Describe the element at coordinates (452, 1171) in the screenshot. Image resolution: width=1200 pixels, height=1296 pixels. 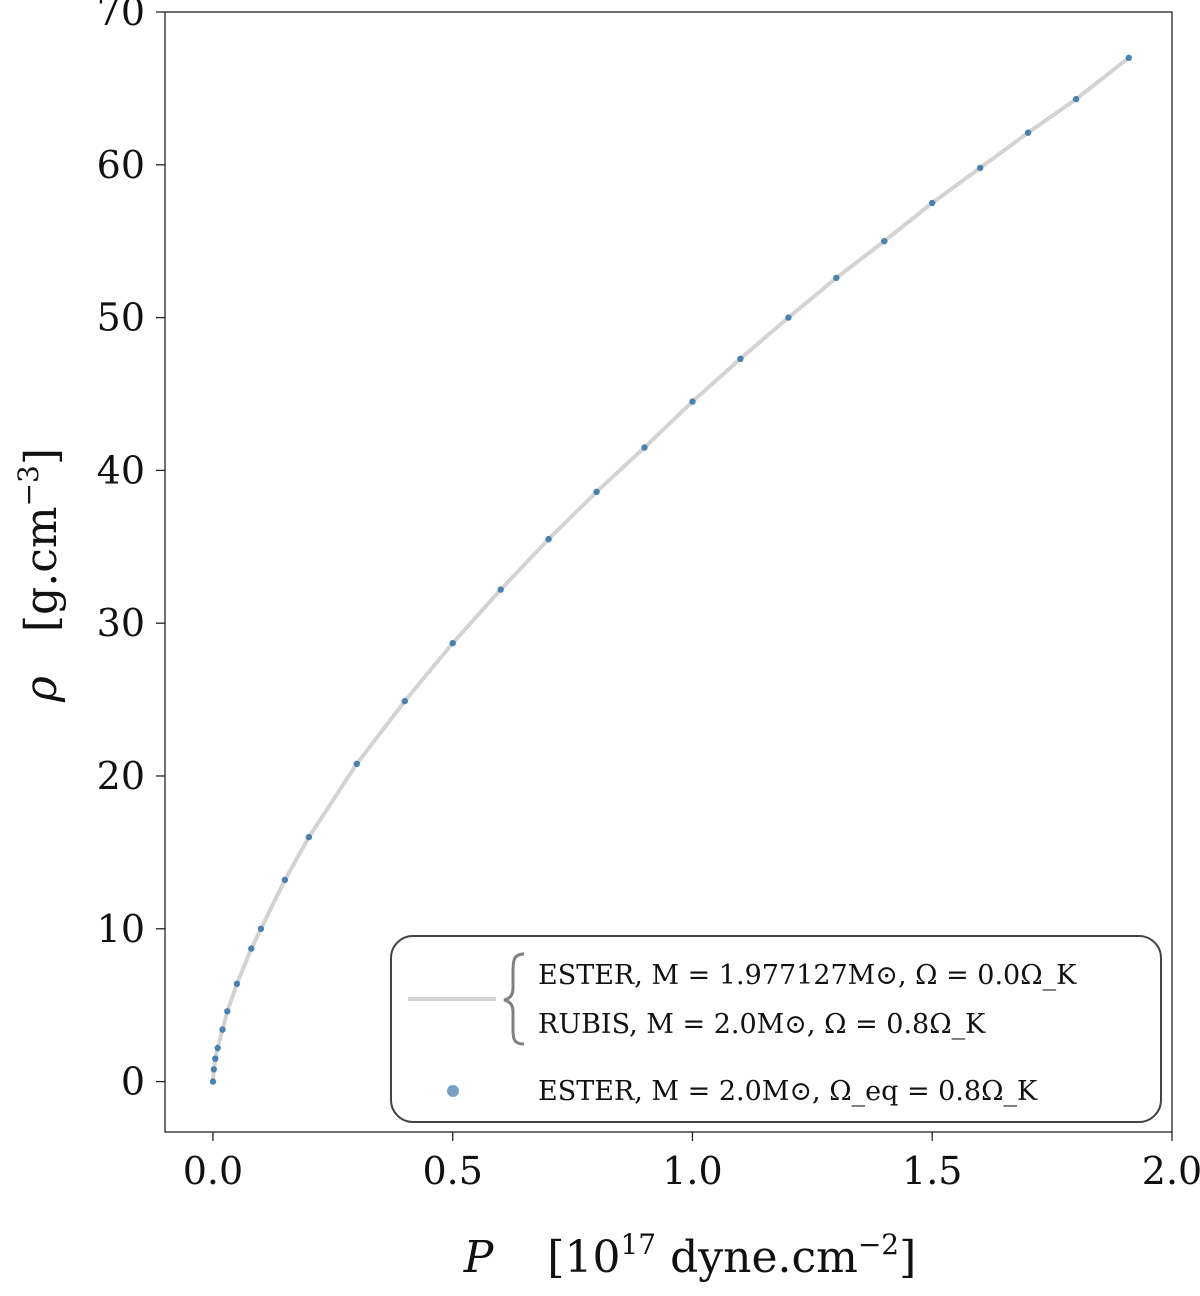
I see `x-tick-label: 0.5` at that location.